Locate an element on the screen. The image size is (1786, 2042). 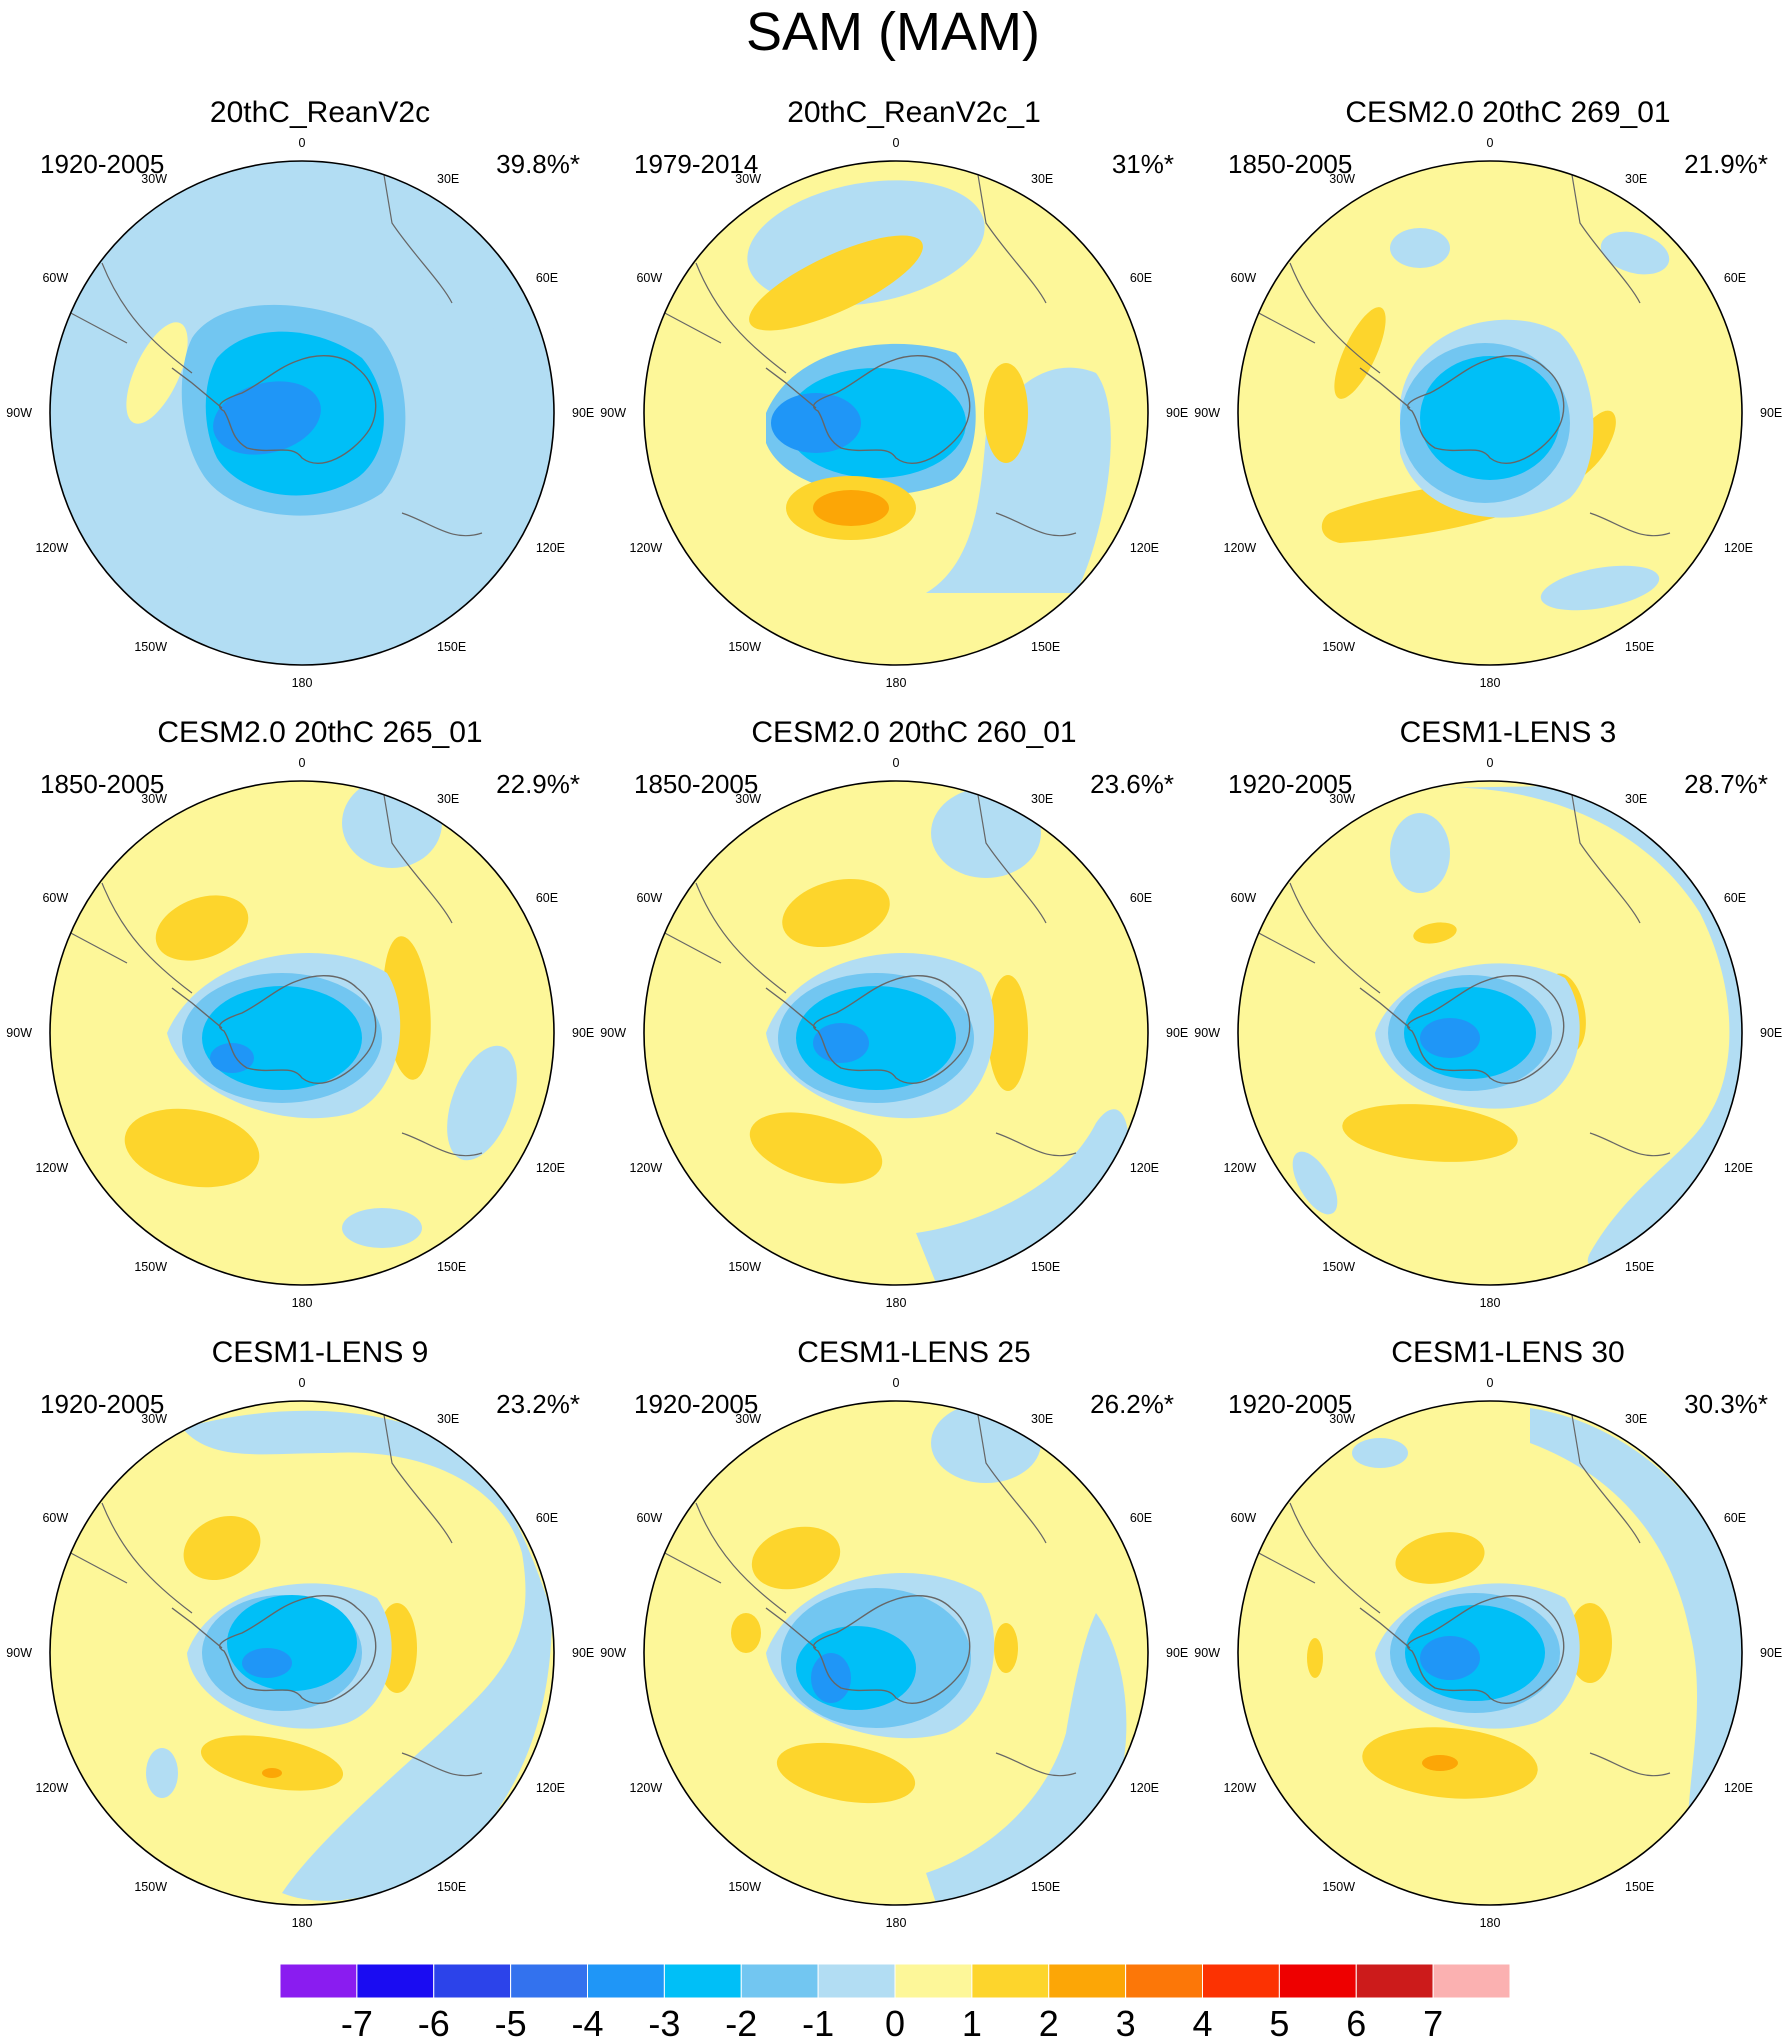
panel-period: 1850-2005 is located at coordinates (1290, 164).